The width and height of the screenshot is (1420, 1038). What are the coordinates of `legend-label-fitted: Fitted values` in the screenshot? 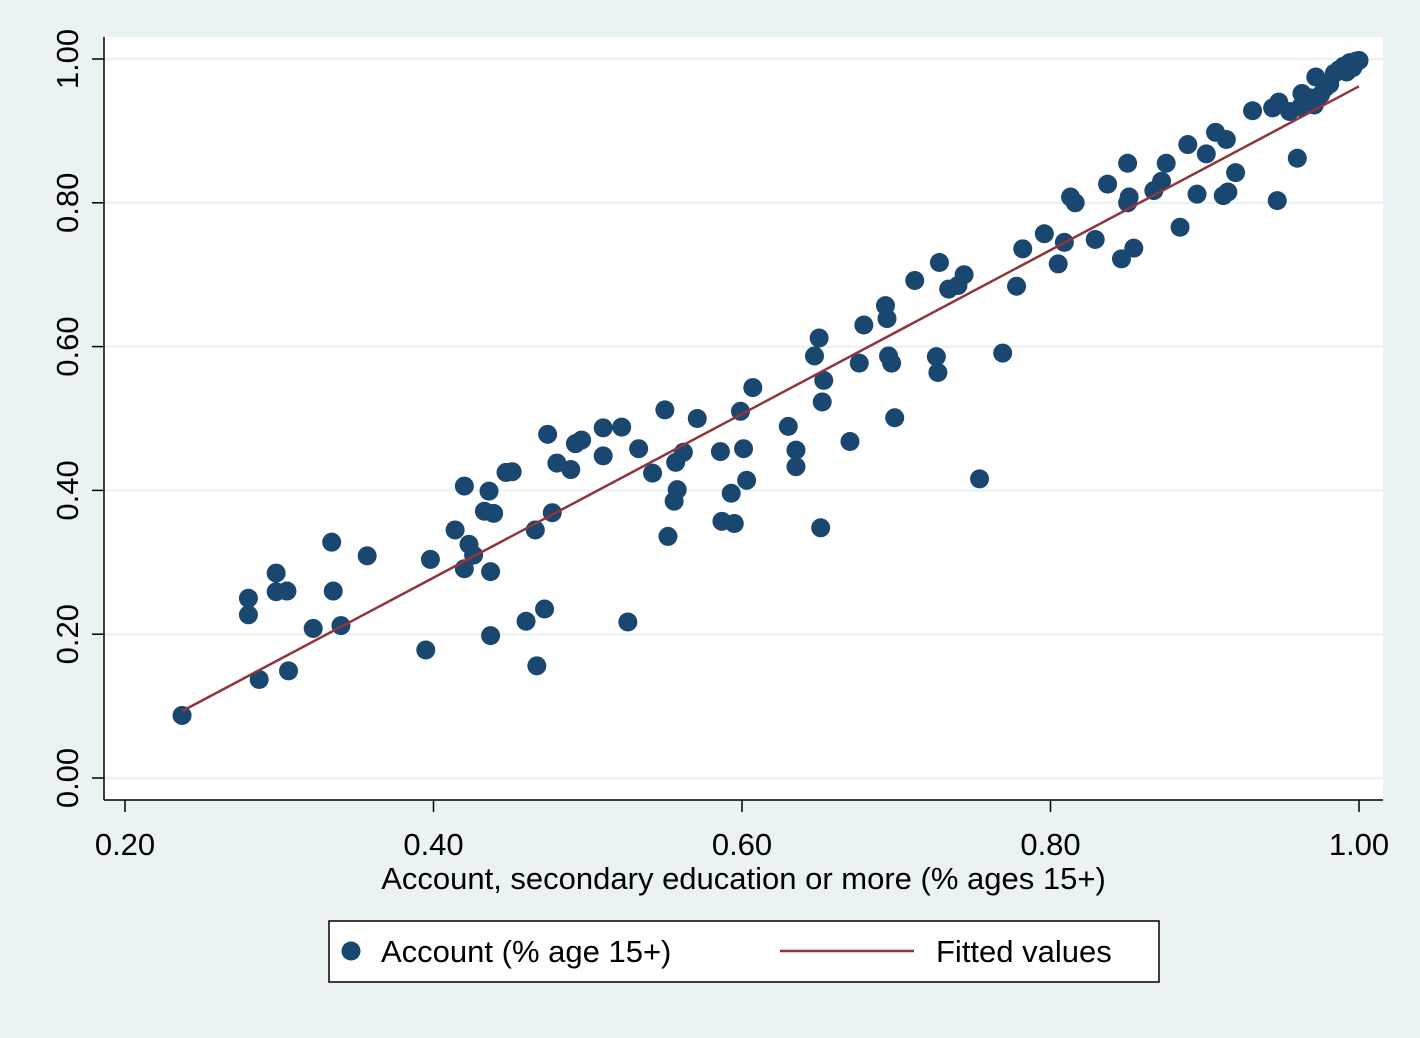 It's located at (1024, 951).